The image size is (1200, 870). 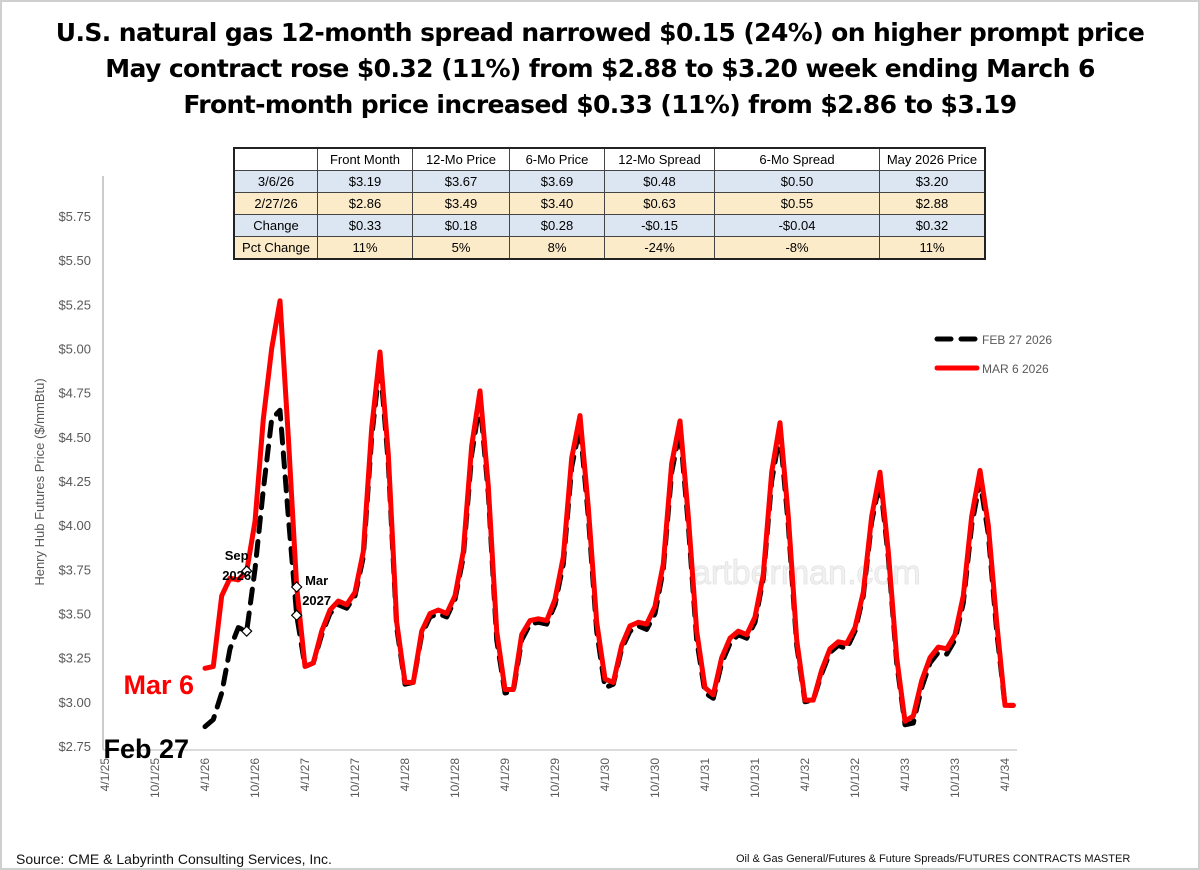 I want to click on x-tick-label: 4/1/32, so click(x=805, y=775).